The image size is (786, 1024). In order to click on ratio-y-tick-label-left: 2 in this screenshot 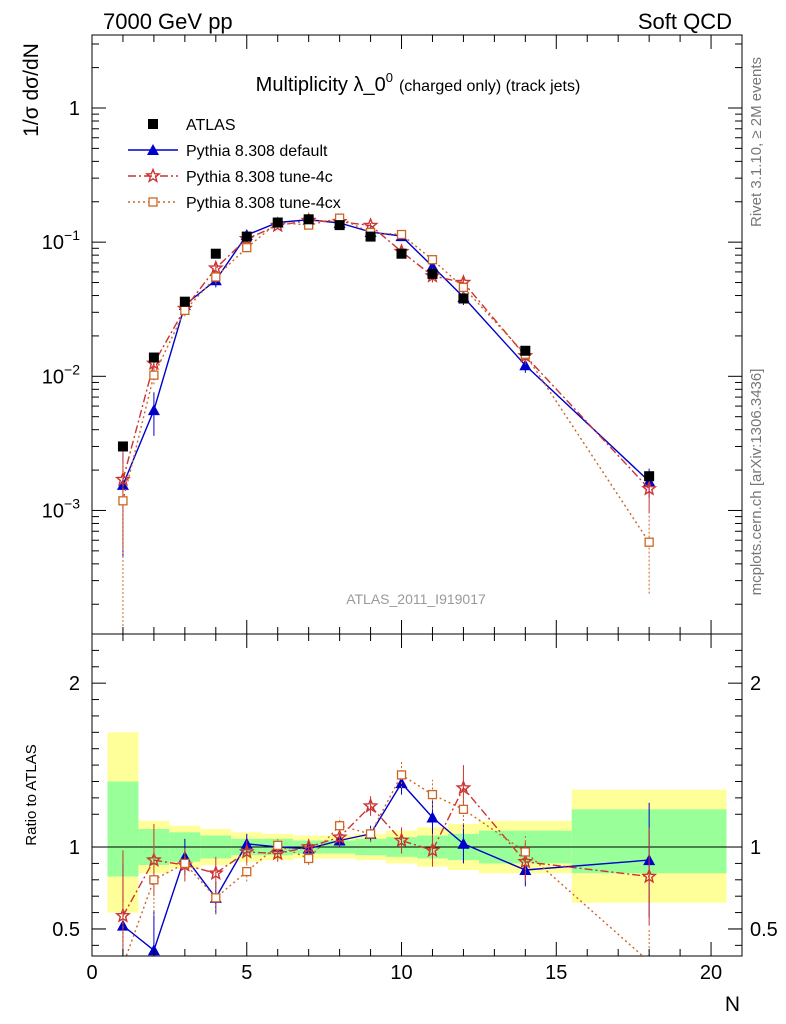, I will do `click(74, 684)`.